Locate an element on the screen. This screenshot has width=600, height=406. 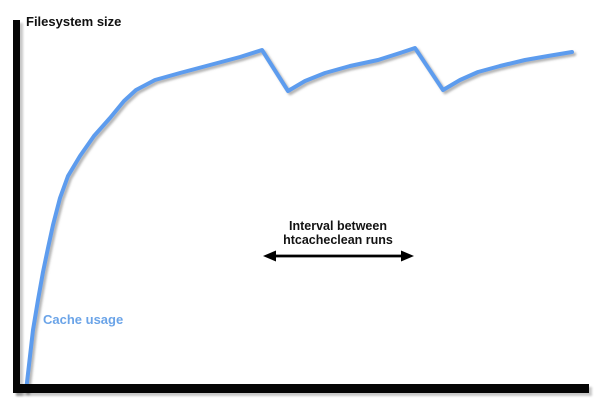
cache-usage-label: Cache usage is located at coordinates (83, 319).